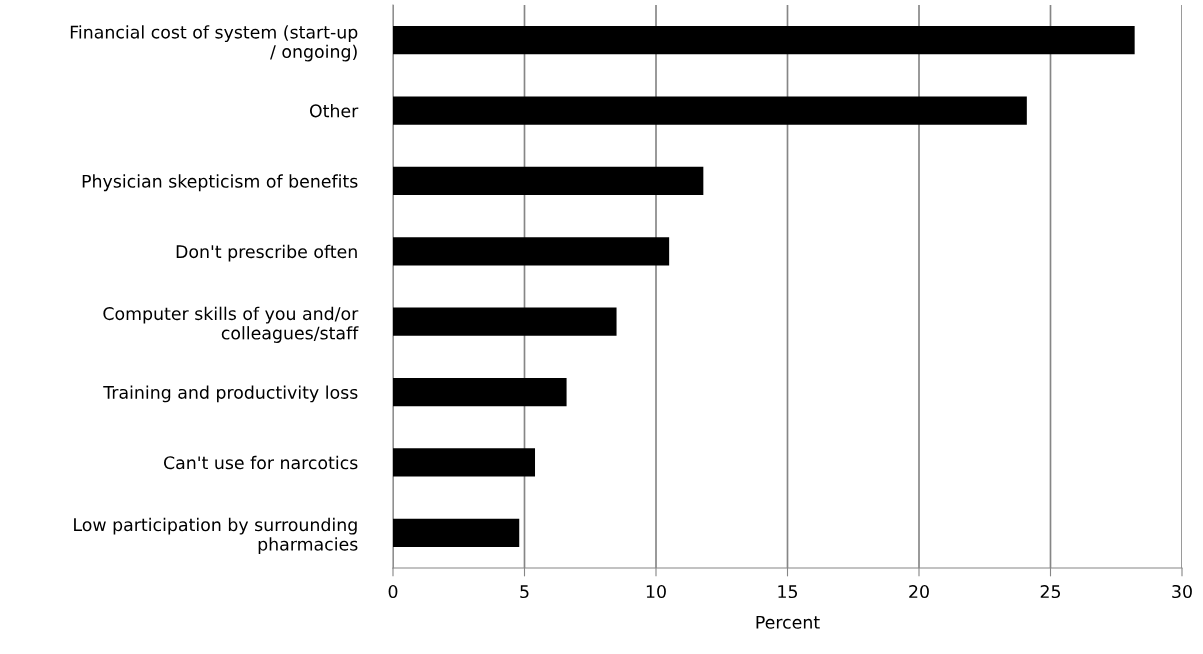 This screenshot has height=654, width=1203. Describe the element at coordinates (788, 622) in the screenshot. I see `x-axis-title: Percent` at that location.